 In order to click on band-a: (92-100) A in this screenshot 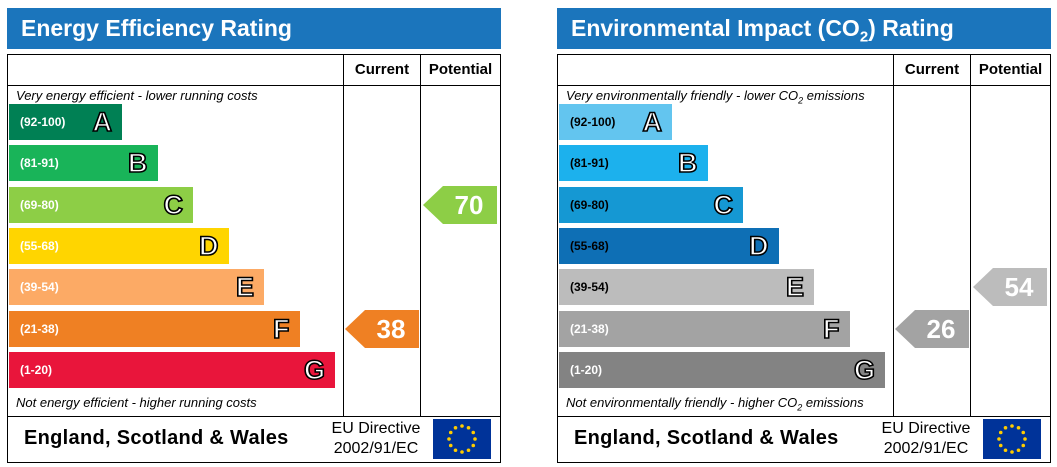, I will do `click(615, 122)`.